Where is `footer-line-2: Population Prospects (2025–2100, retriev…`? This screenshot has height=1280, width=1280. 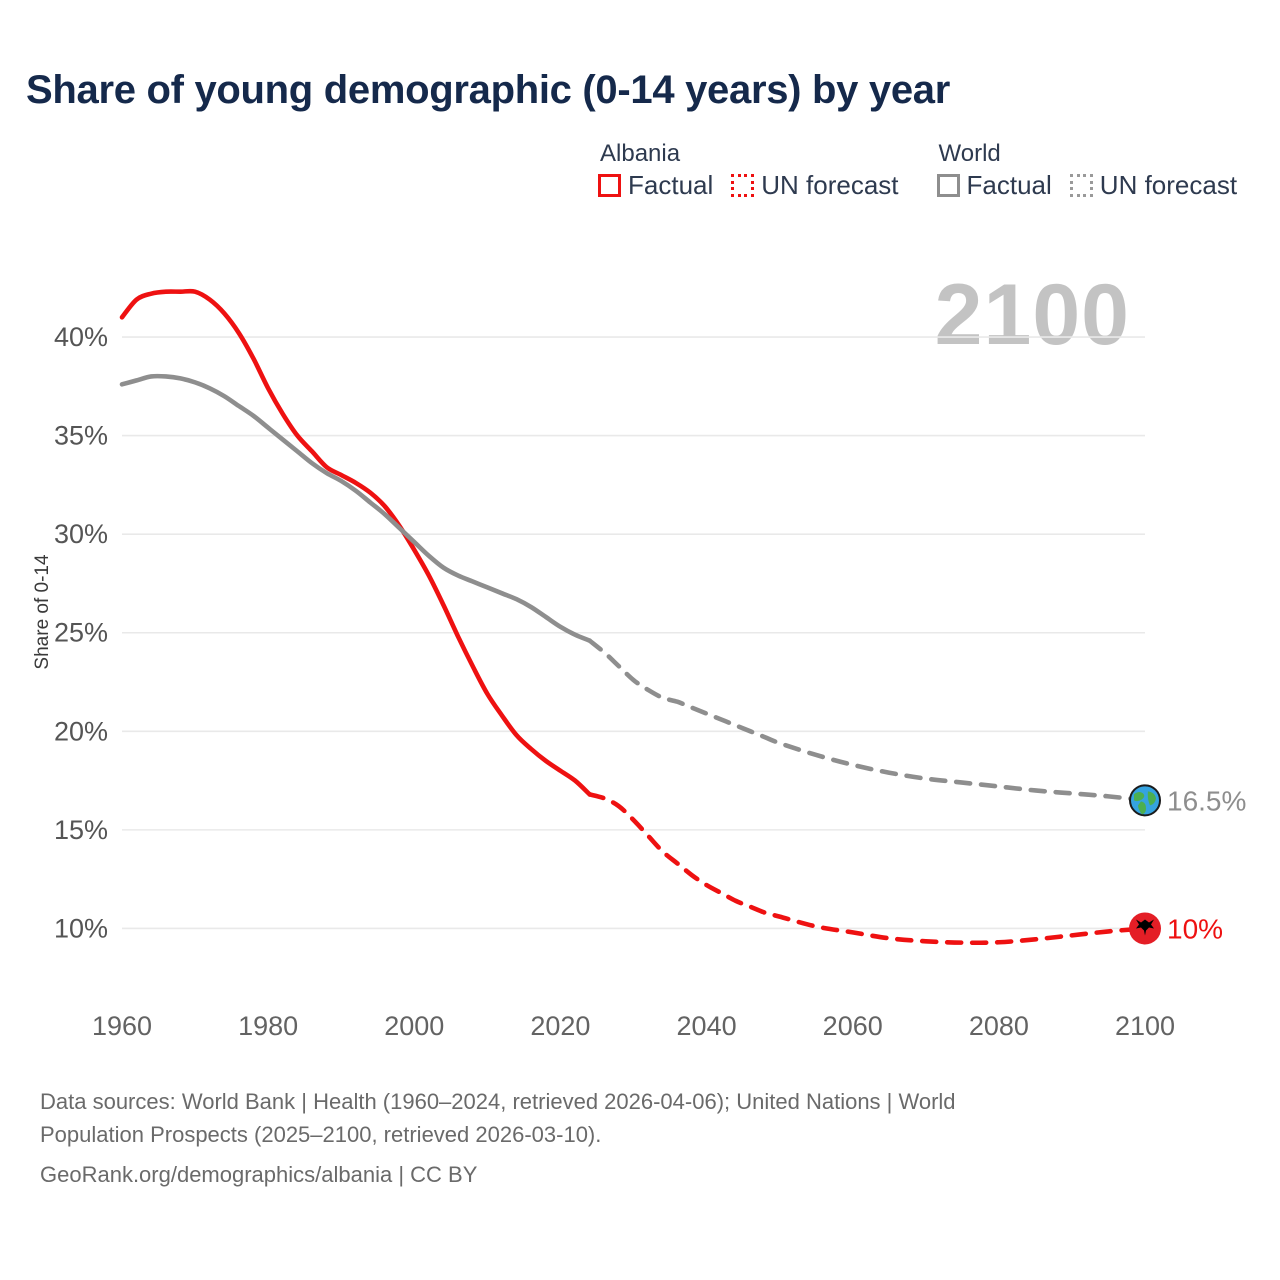 footer-line-2: Population Prospects (2025–2100, retriev… is located at coordinates (321, 1134).